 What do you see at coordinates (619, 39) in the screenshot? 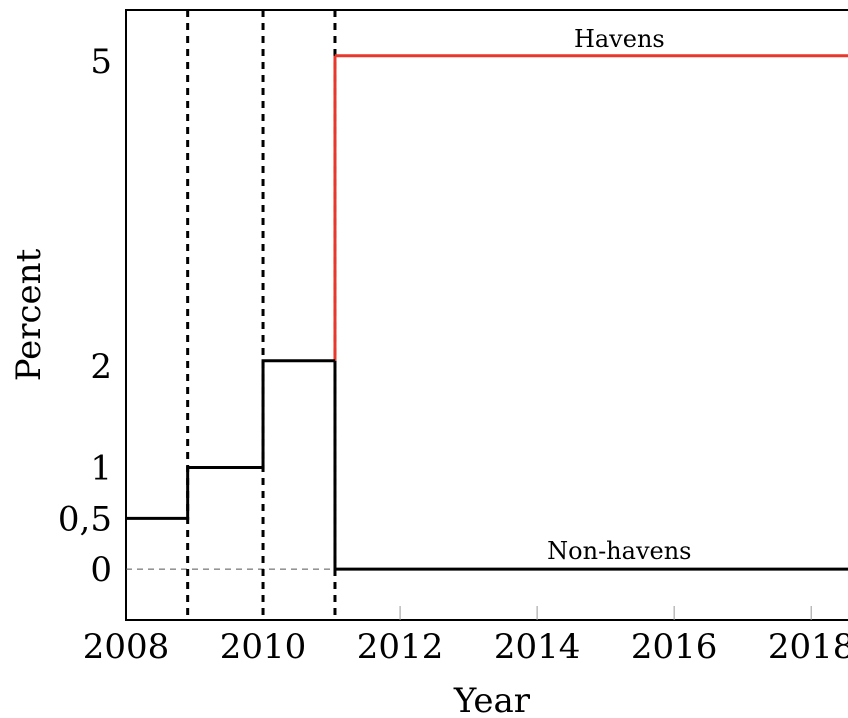
I see `havens-label: Havens` at bounding box center [619, 39].